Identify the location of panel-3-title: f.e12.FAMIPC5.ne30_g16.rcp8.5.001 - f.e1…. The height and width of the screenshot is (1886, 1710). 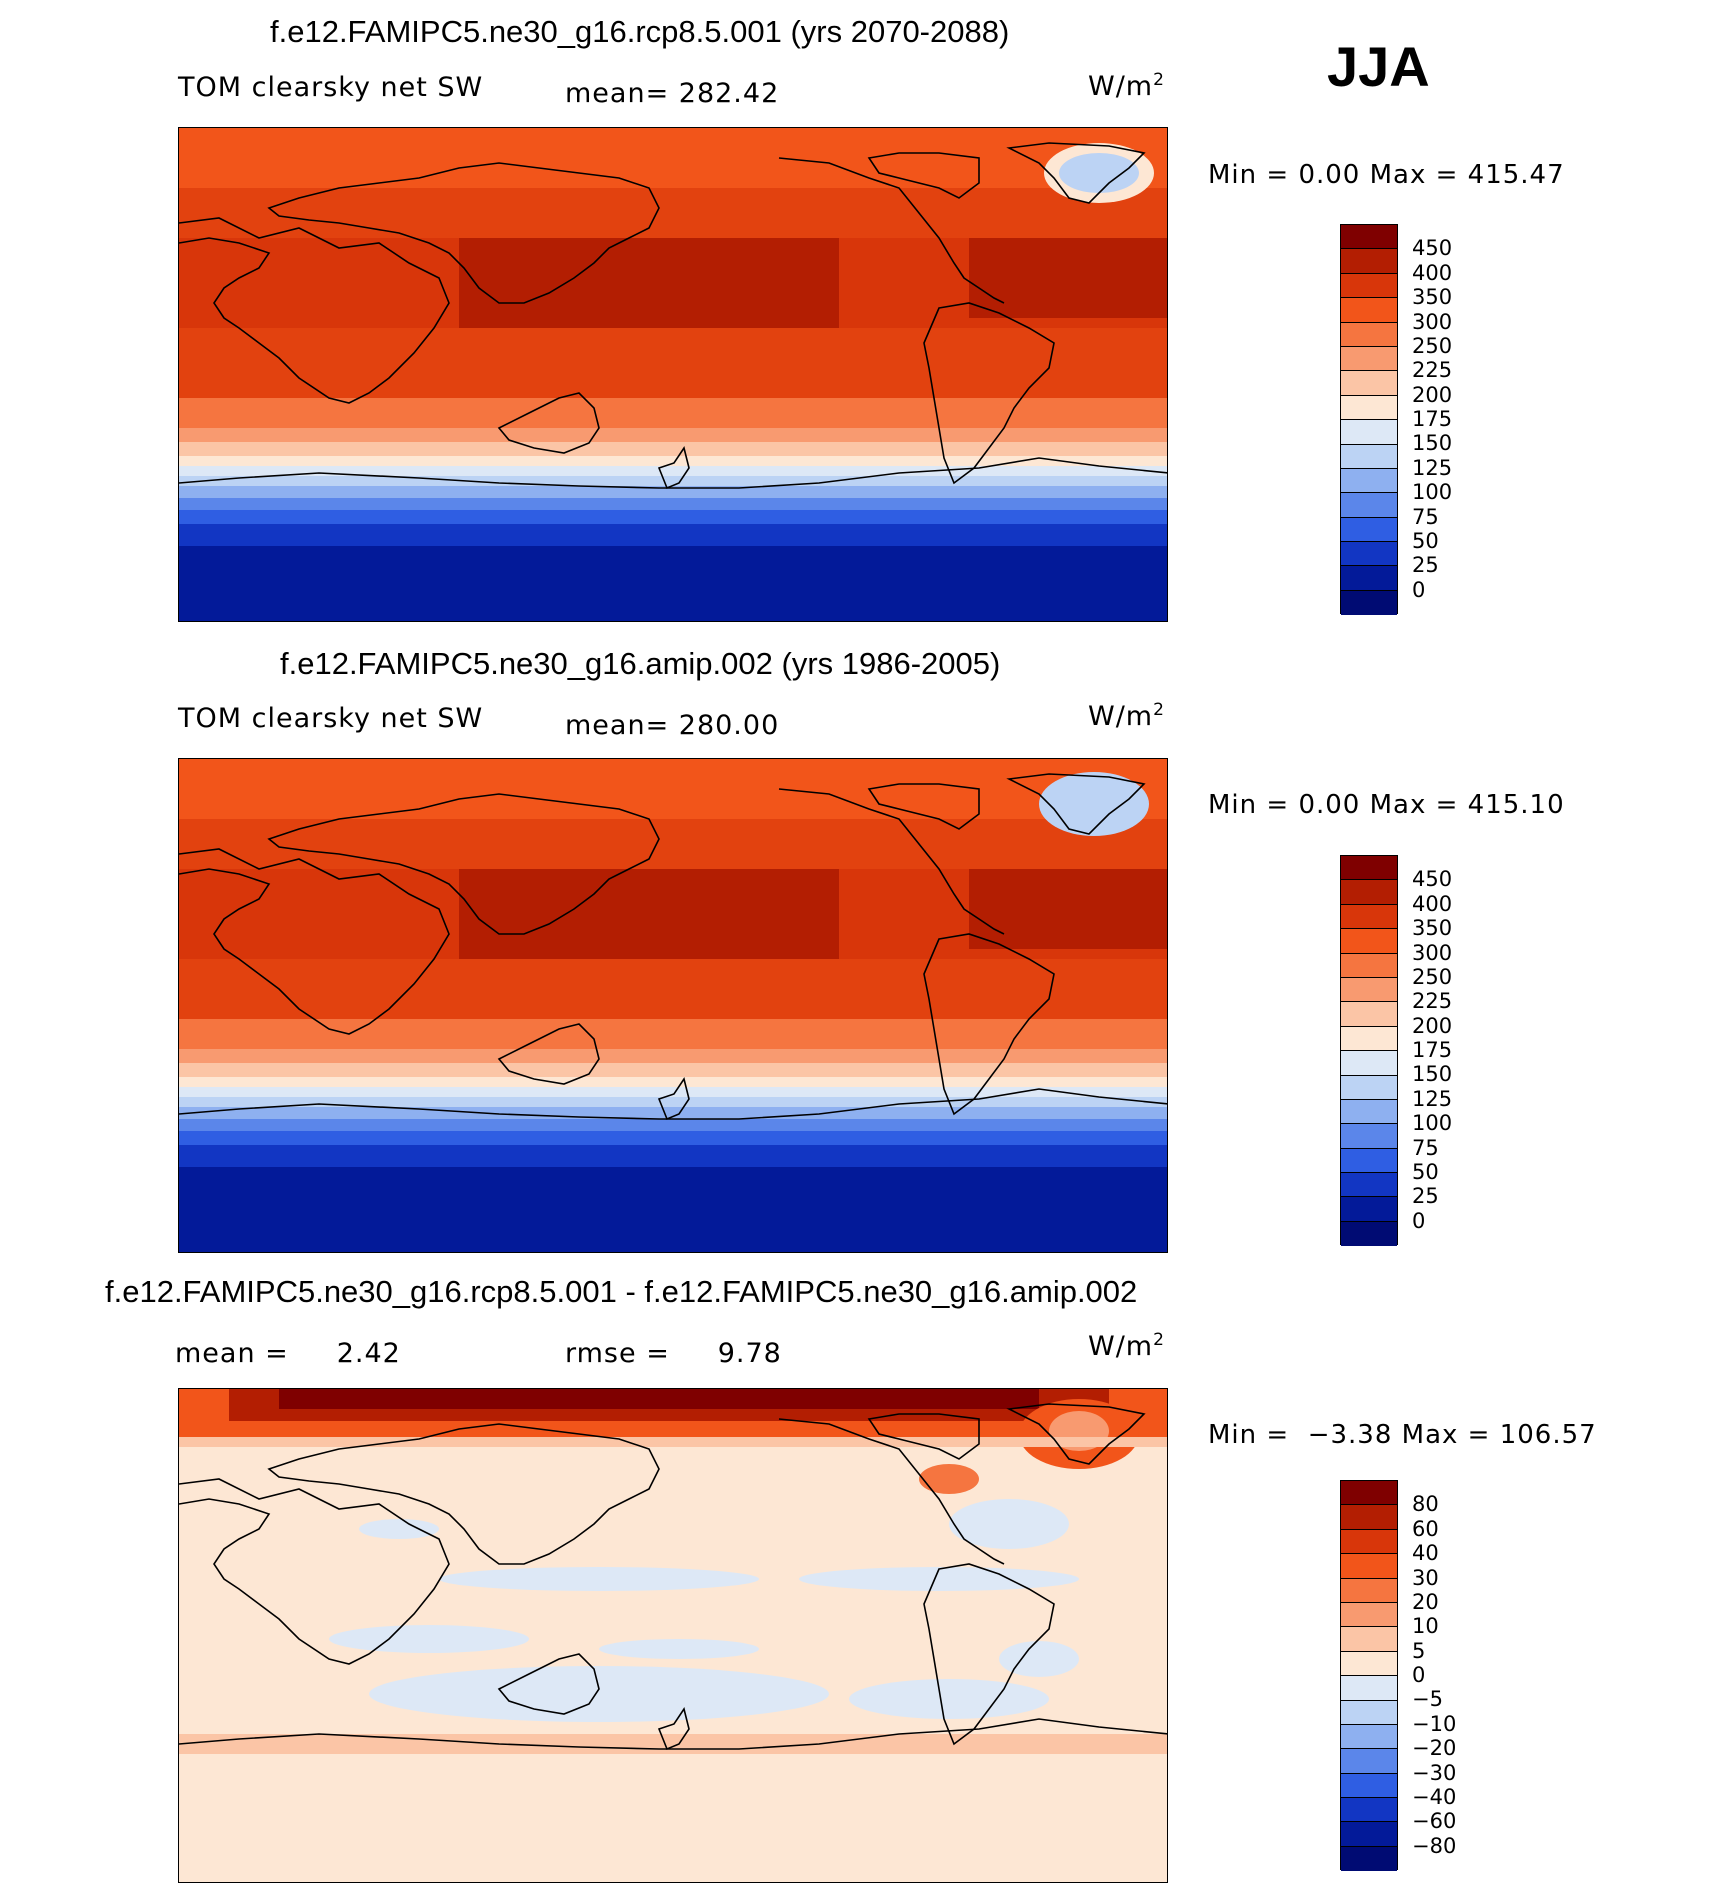
(621, 1291).